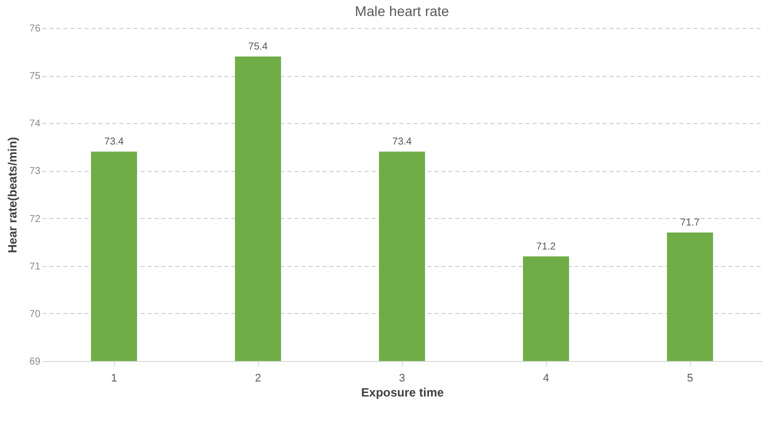 This screenshot has width=783, height=441. I want to click on x-tick-label: 3, so click(402, 378).